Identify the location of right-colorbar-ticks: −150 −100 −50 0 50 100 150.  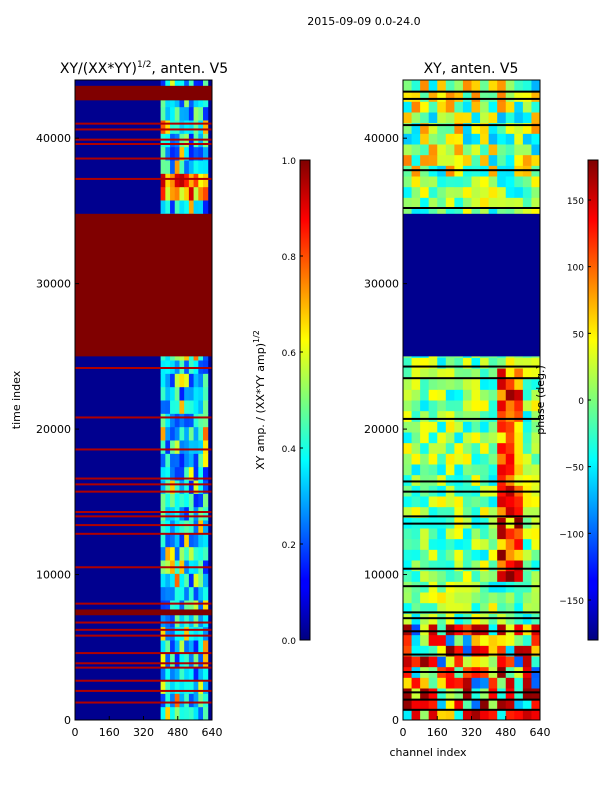
(575, 402).